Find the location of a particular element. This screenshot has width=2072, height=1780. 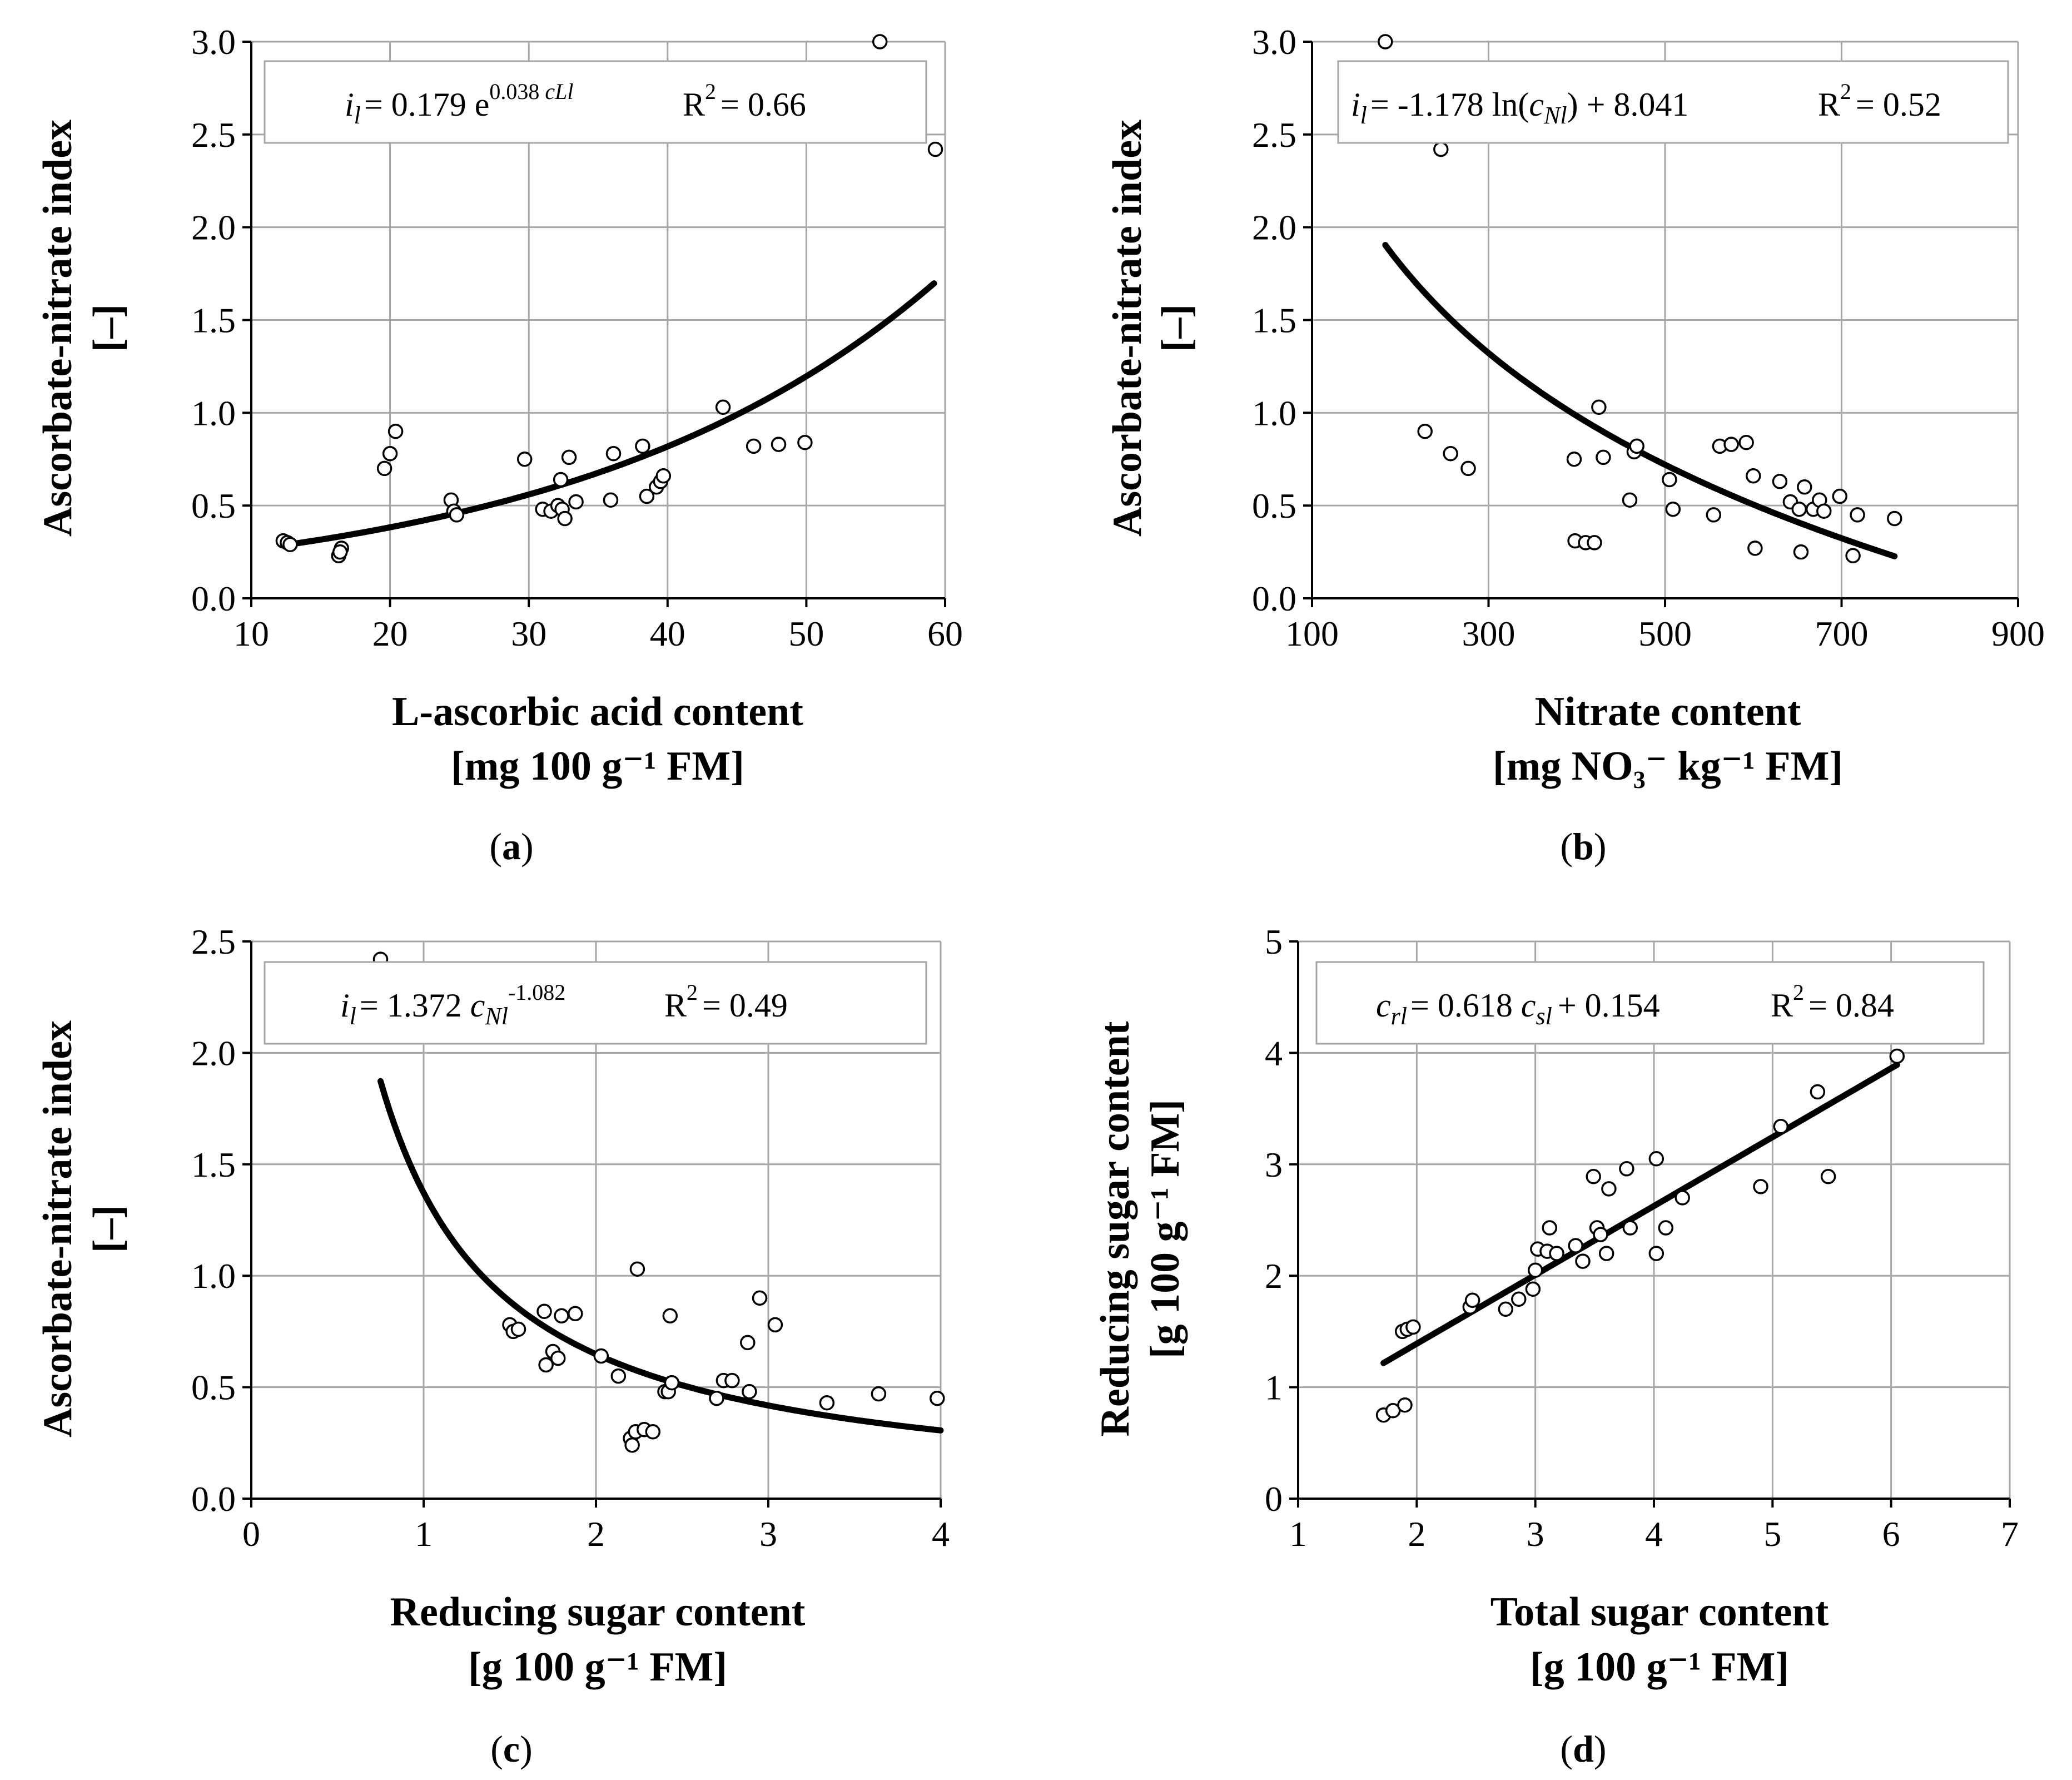

equation-text: il = 0.179 e0.038 cLl is located at coordinates (459, 104).